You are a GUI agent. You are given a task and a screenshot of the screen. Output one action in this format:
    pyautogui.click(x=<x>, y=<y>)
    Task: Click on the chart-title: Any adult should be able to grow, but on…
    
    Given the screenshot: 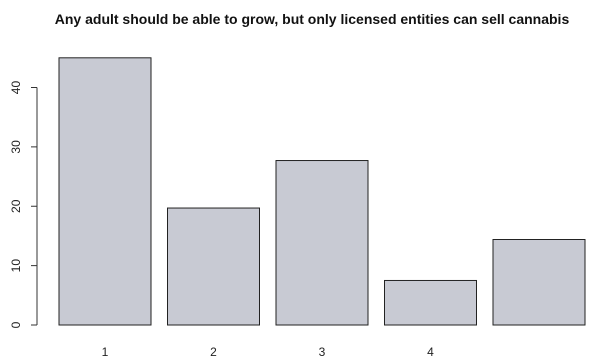 What is the action you would take?
    pyautogui.click(x=312, y=19)
    